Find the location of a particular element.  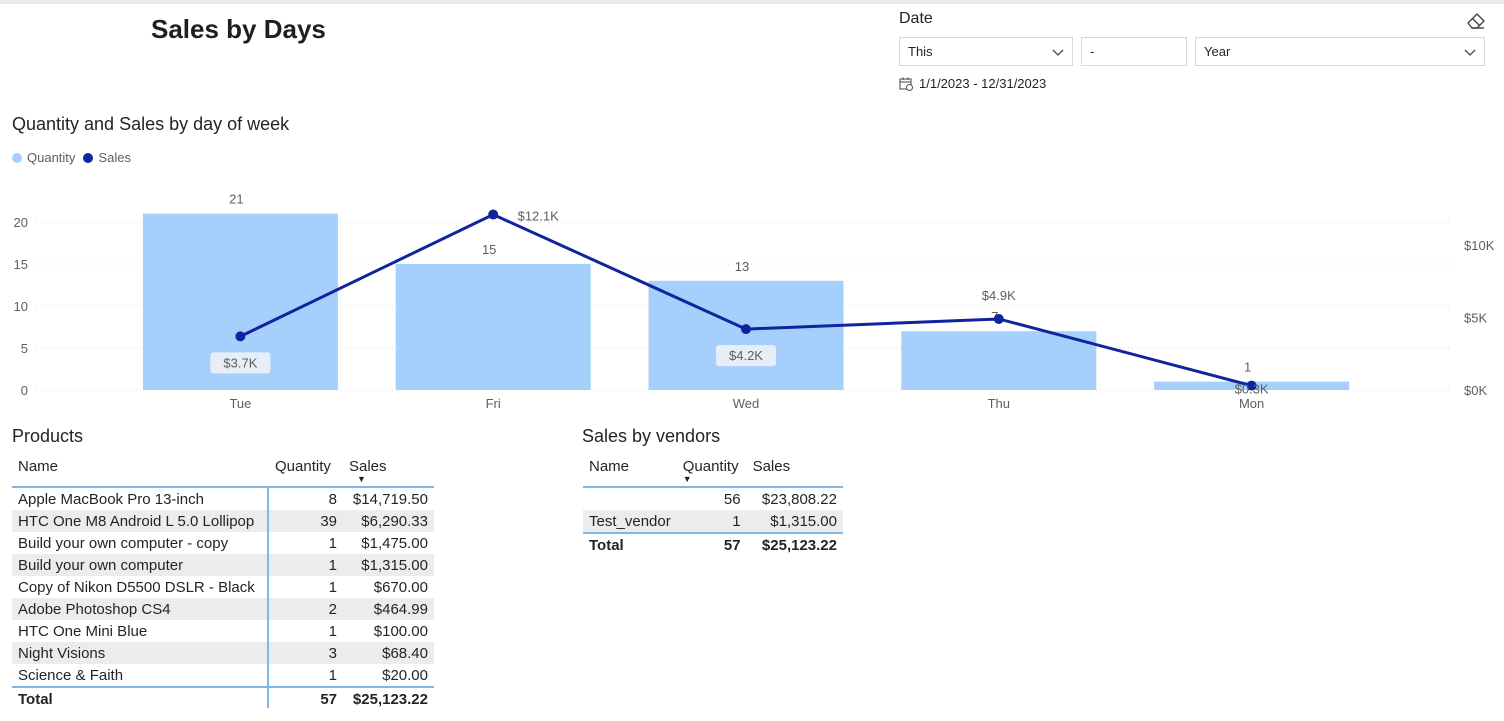

cell-total-quantity: 57 is located at coordinates (711, 544).